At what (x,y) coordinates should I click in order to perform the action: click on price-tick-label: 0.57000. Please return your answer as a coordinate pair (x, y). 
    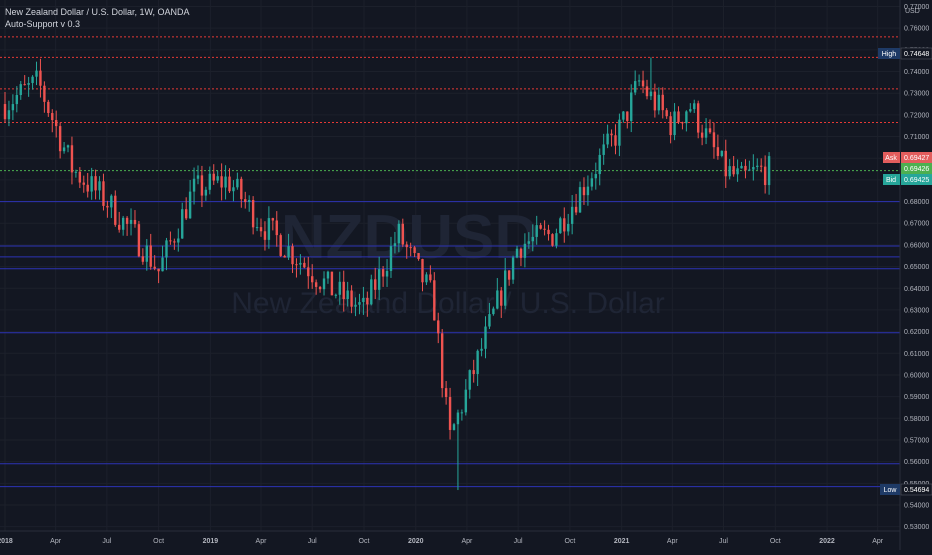
    Looking at the image, I should click on (916, 440).